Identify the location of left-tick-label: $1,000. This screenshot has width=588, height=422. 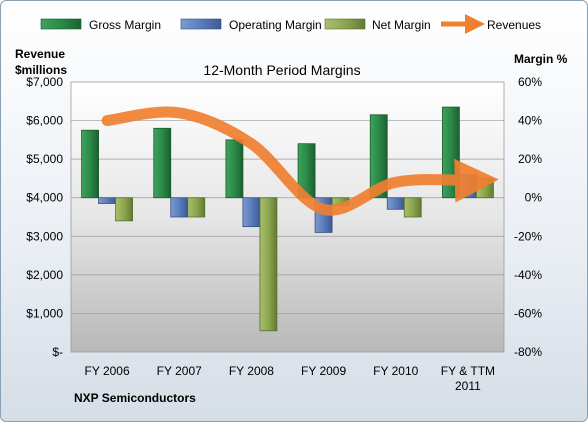
(44, 313).